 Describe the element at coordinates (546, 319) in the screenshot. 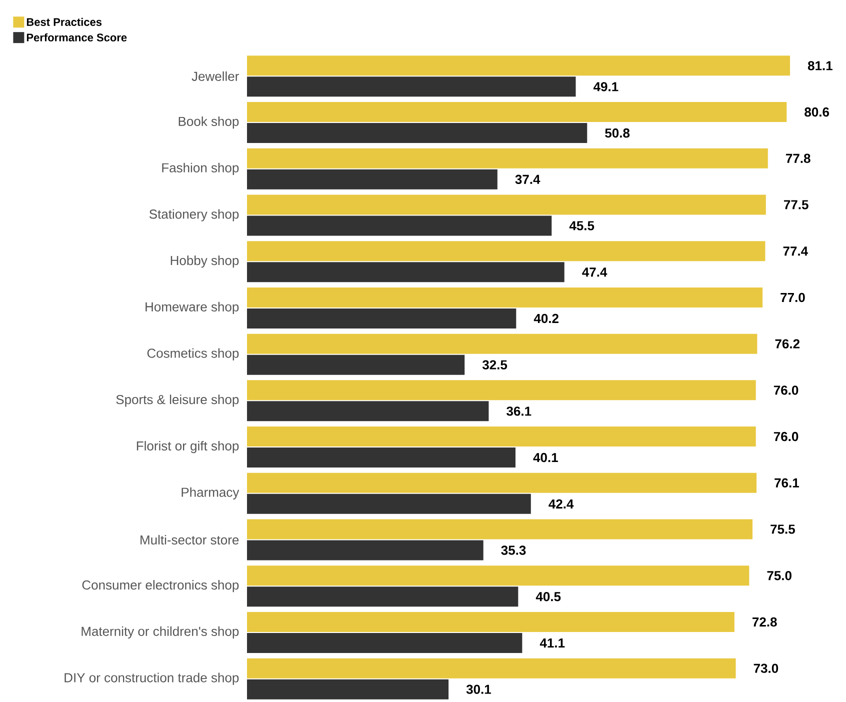

I see `data-label: 40.2` at that location.